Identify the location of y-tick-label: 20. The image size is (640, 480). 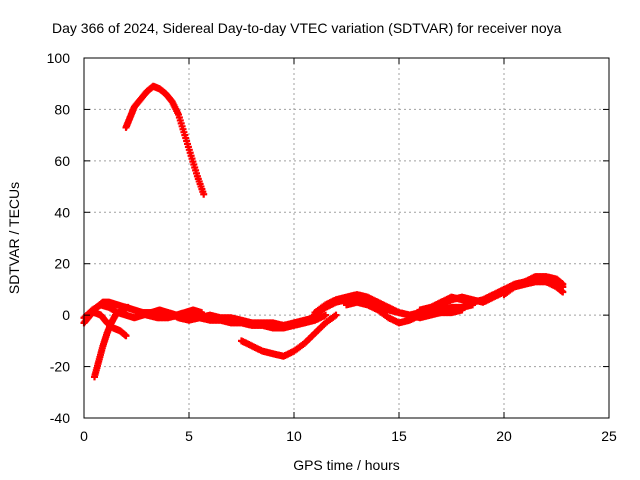
(62, 264).